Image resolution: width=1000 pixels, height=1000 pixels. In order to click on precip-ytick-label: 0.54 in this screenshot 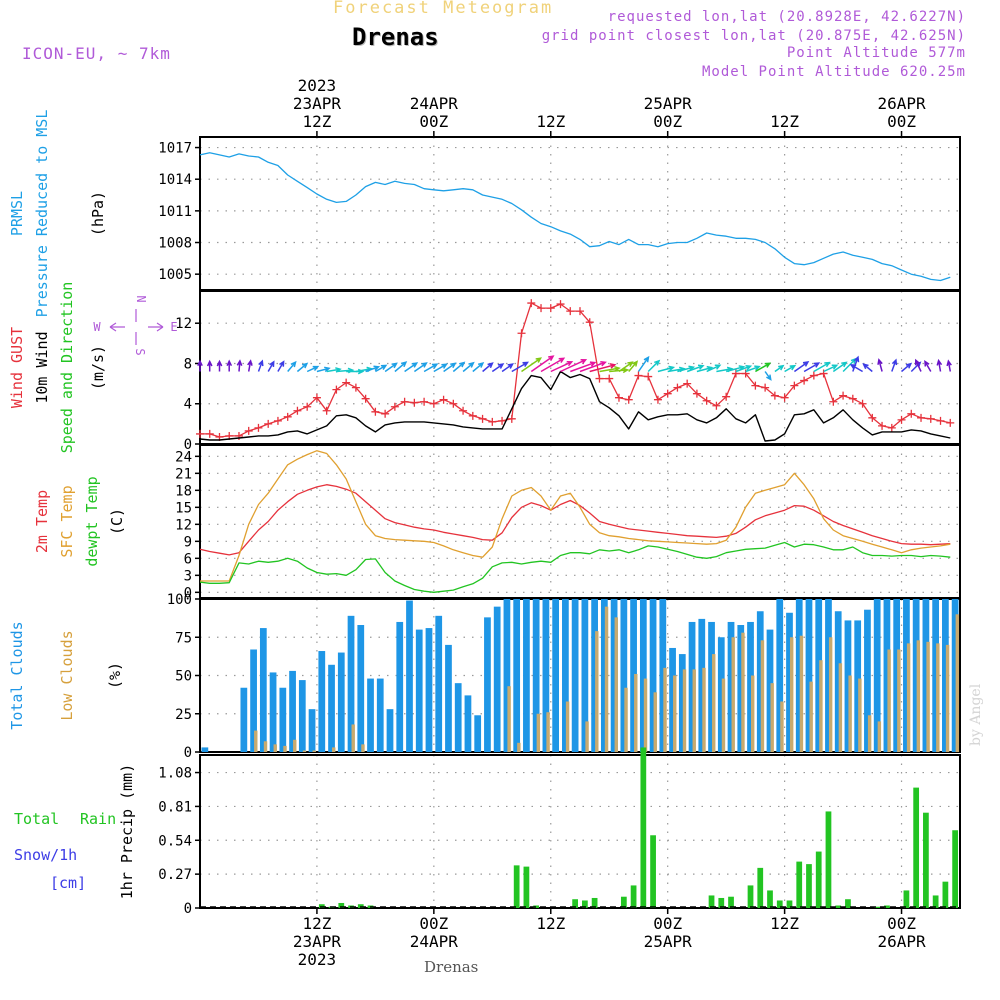, I will do `click(175, 841)`.